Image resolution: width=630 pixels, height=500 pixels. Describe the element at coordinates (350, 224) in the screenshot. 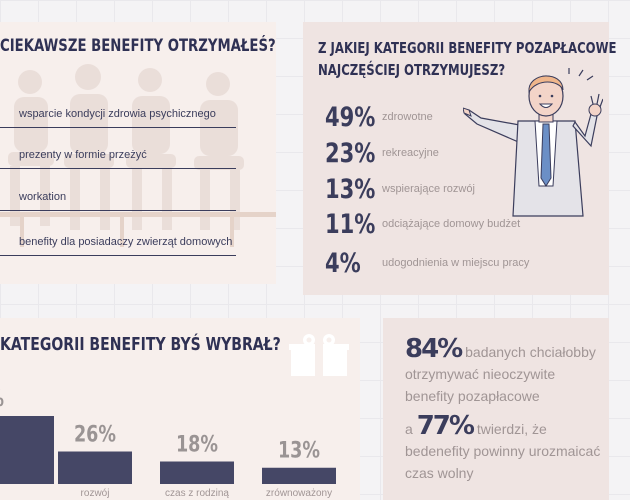

I see `stat-percent: 11%` at that location.